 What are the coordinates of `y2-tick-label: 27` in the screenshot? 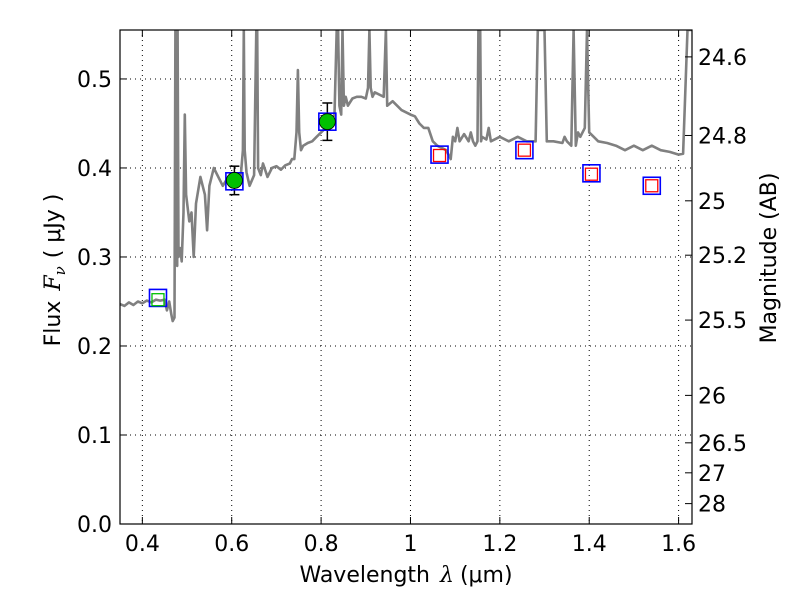 It's located at (712, 474).